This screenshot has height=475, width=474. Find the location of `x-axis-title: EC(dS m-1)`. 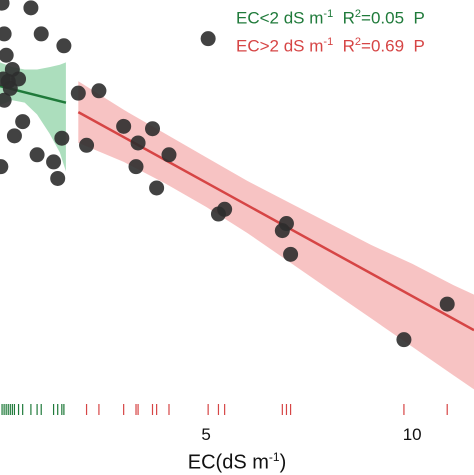

x-axis-title: EC(dS m-1) is located at coordinates (237, 462).